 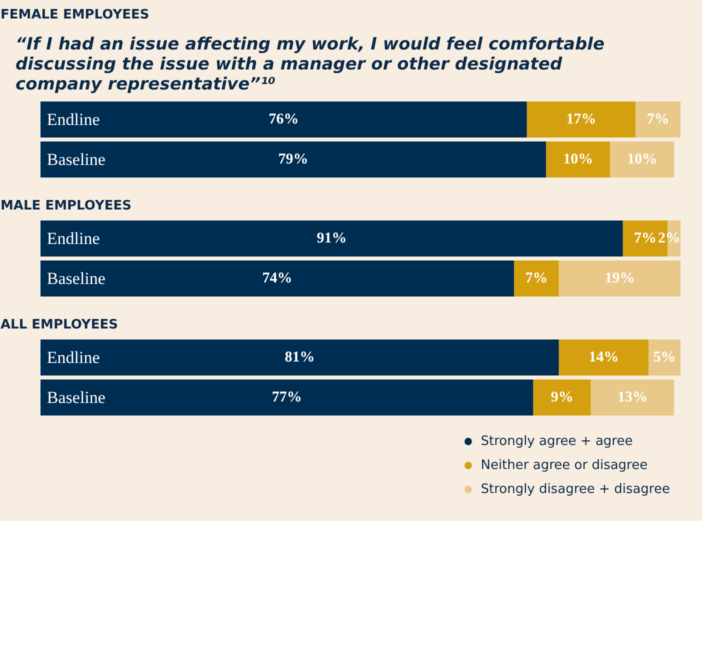 I want to click on data-label: 17%, so click(x=581, y=120).